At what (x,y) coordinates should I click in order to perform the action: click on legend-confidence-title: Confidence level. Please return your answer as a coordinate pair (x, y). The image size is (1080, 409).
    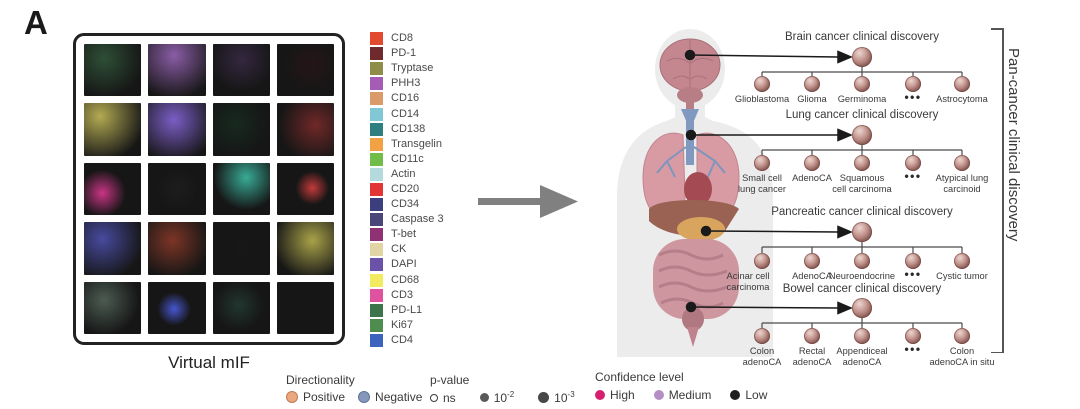
    Looking at the image, I should click on (639, 377).